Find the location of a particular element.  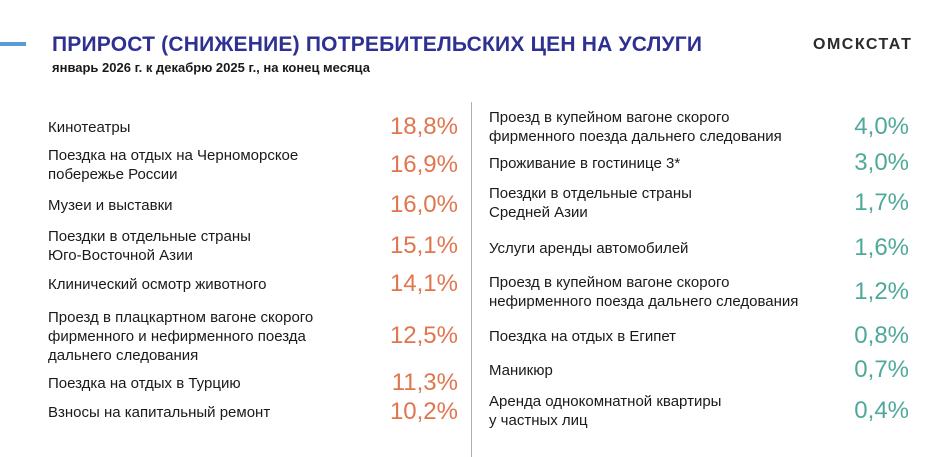

list-item: Поездка на отдых в Турцию 11,3% is located at coordinates (253, 383).